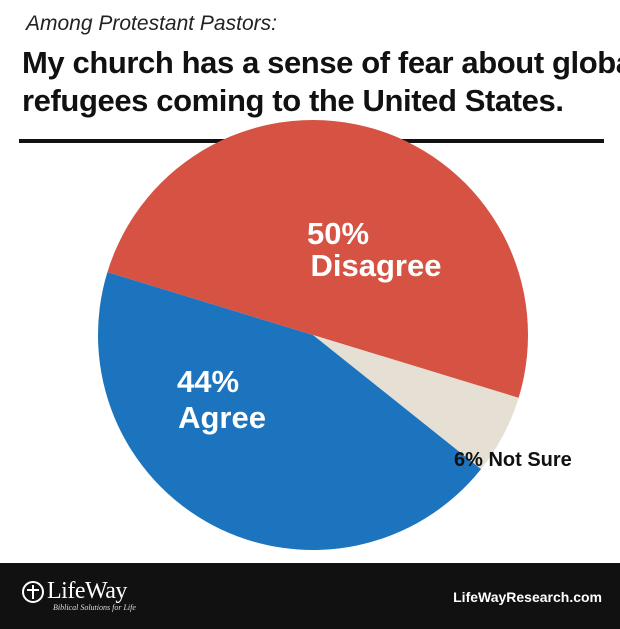 This screenshot has height=629, width=620. Describe the element at coordinates (338, 233) in the screenshot. I see `slice-label-disagree-pct: 50%` at that location.